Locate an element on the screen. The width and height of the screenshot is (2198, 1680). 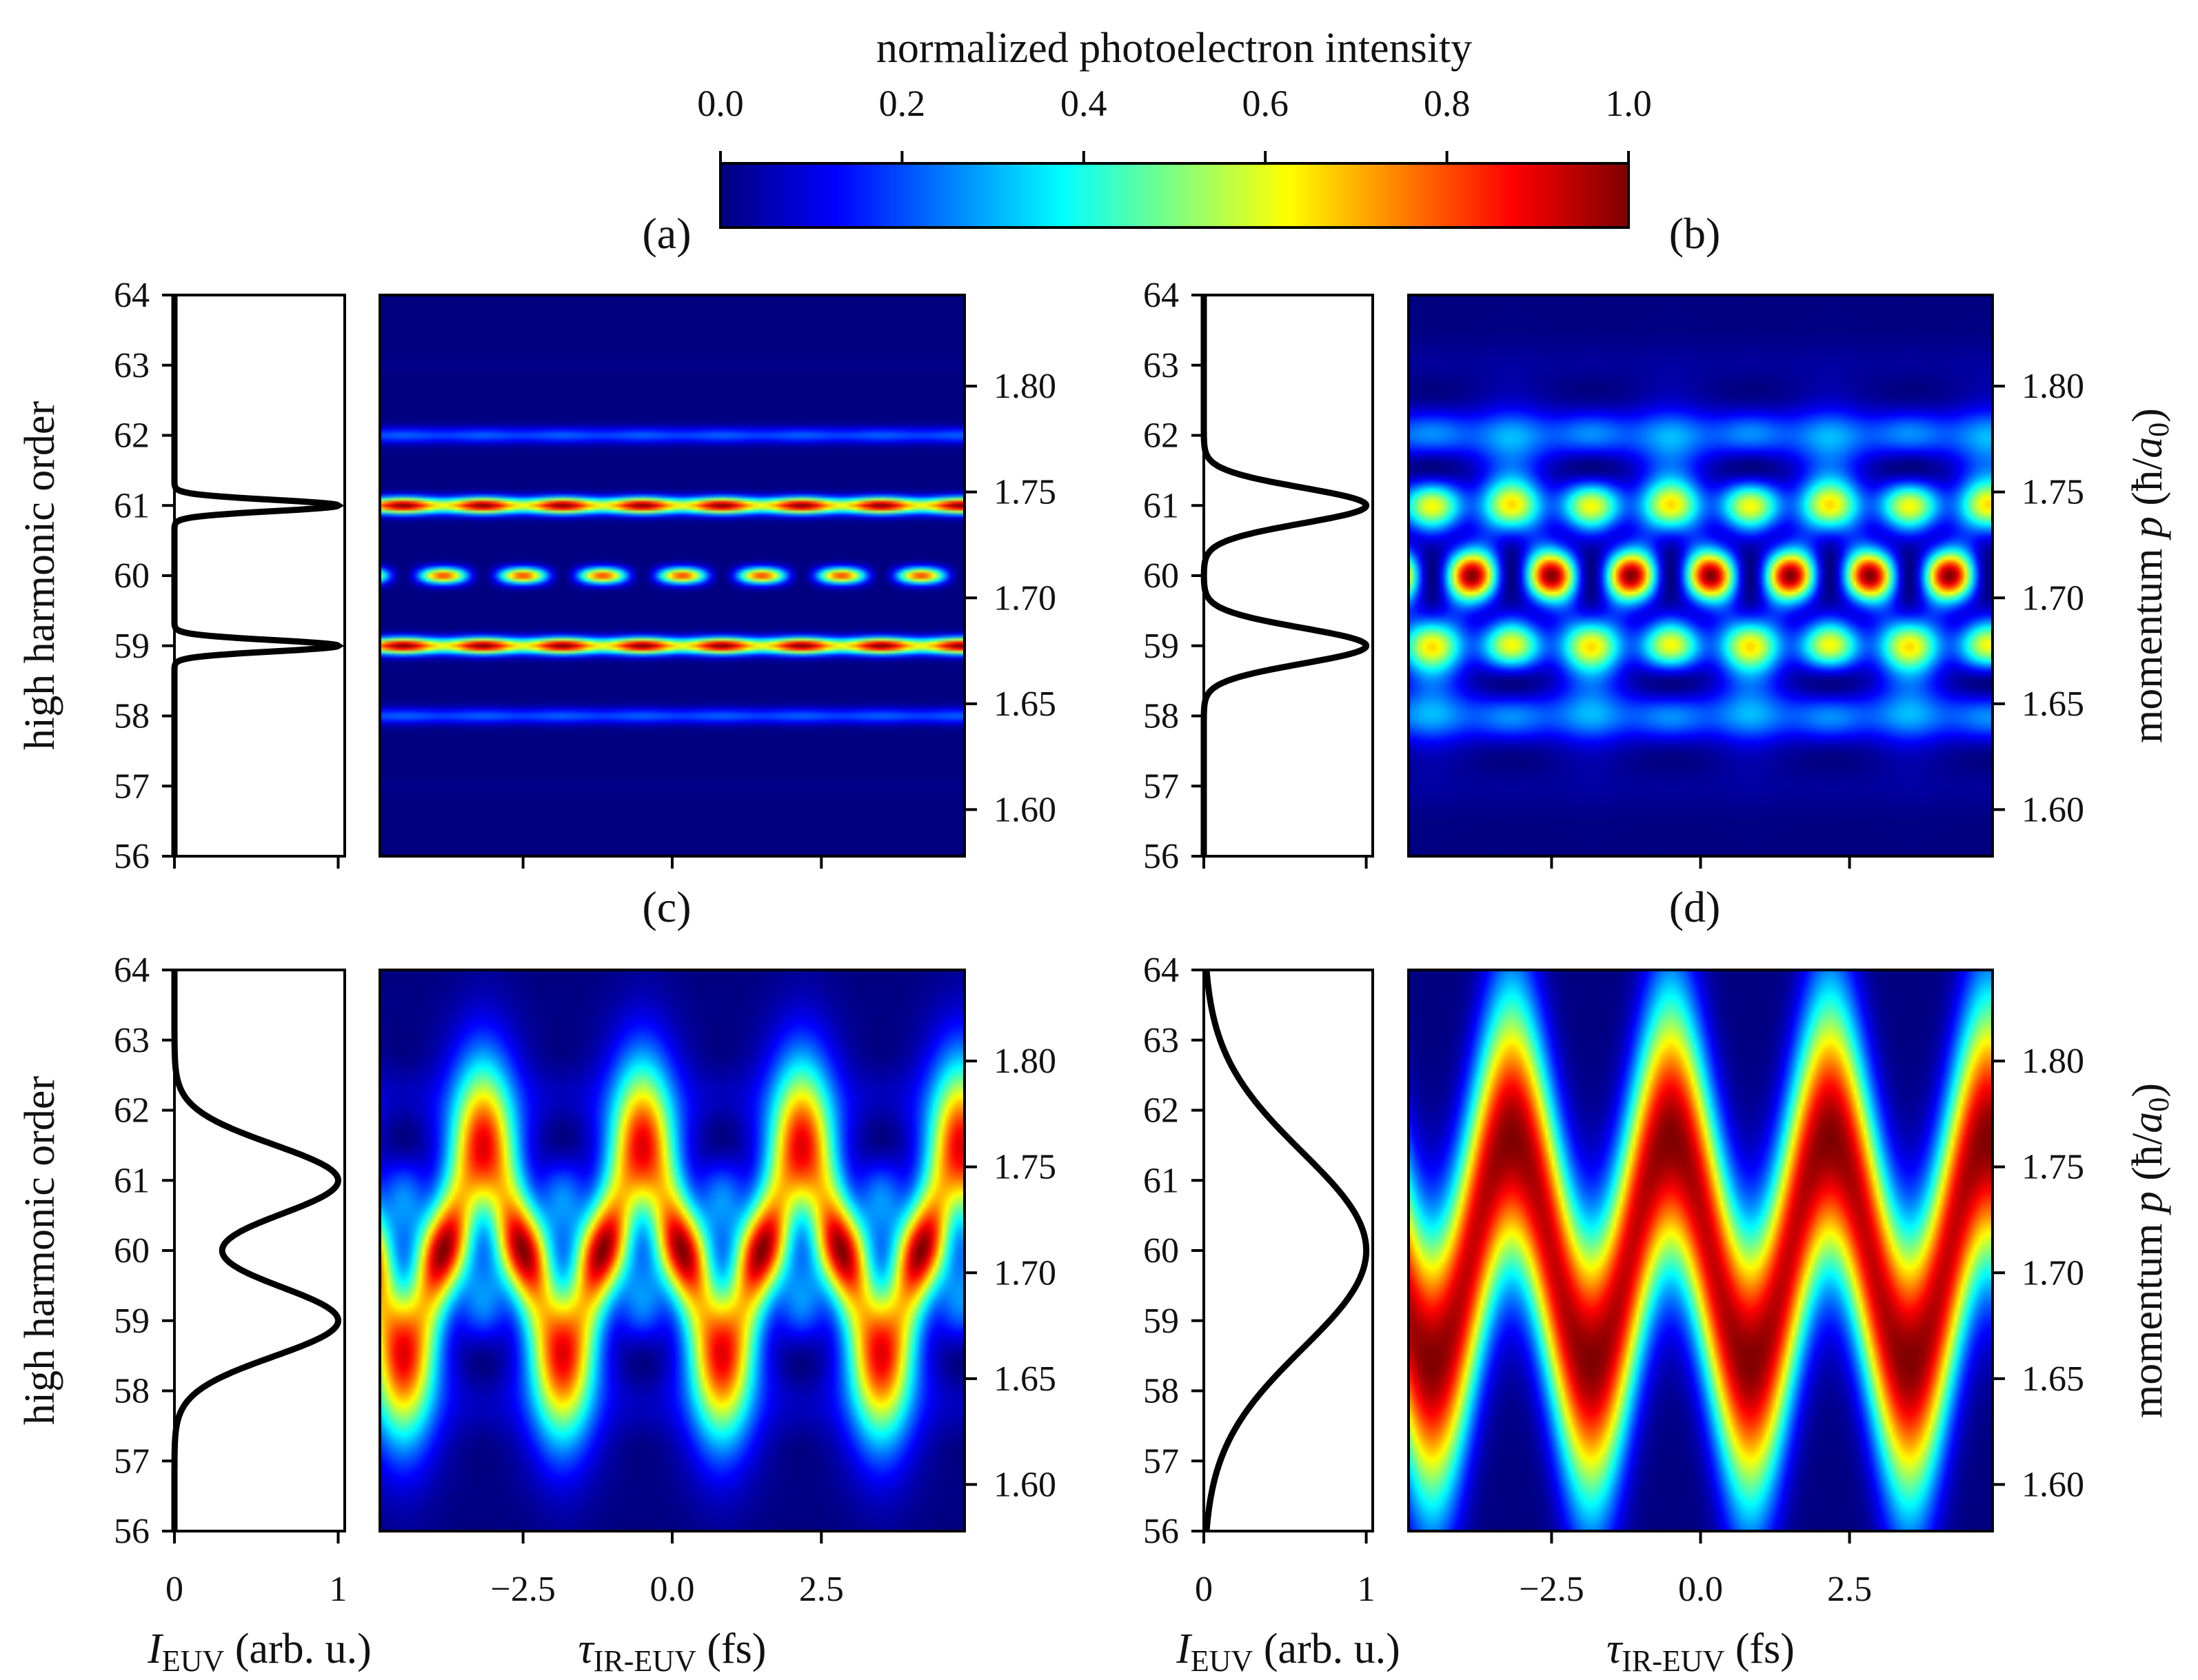
colorbar-tick-label: 0.4 is located at coordinates (1083, 103).